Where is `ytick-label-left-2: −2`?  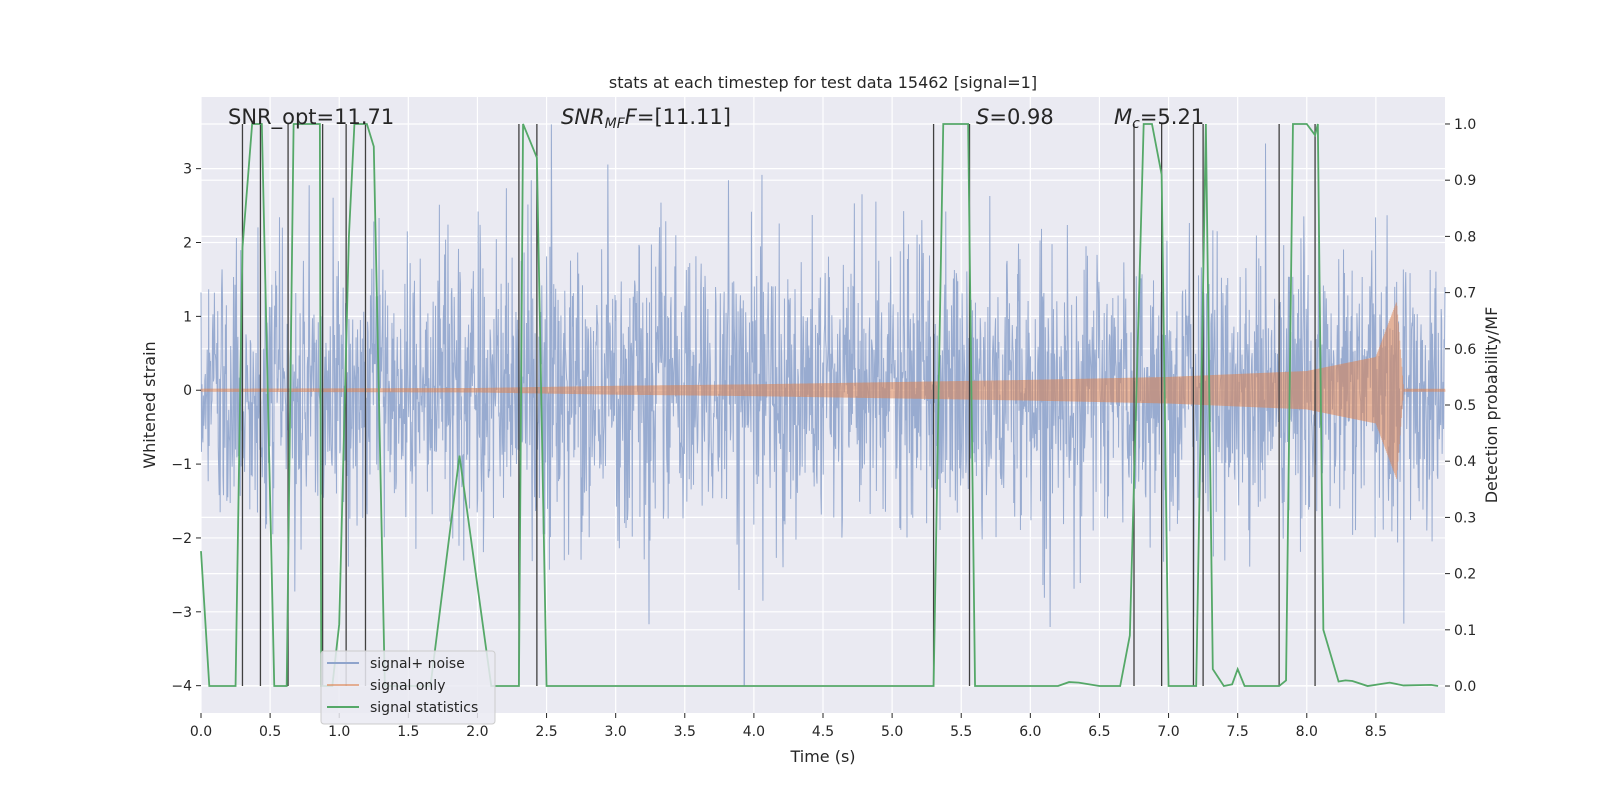
ytick-label-left-2: −2 is located at coordinates (181, 539).